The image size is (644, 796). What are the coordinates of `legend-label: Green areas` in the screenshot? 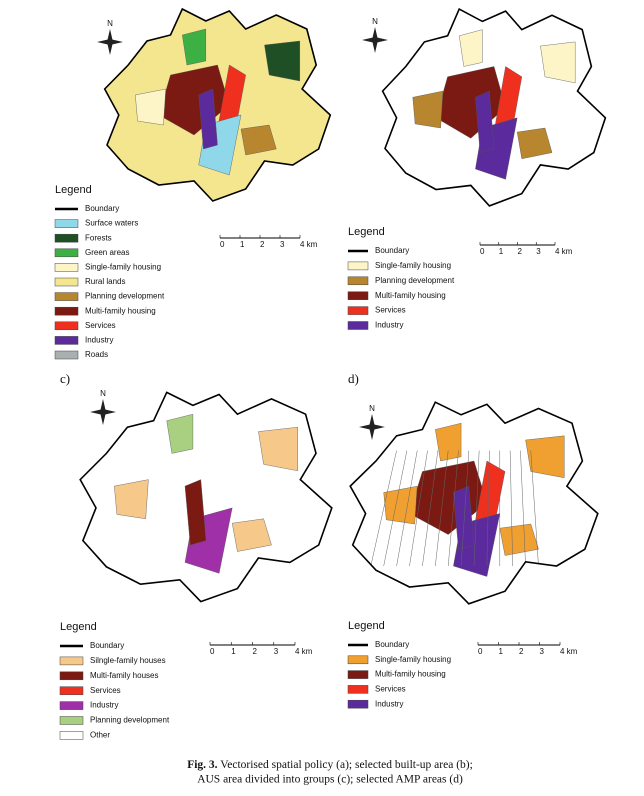 It's located at (107, 252).